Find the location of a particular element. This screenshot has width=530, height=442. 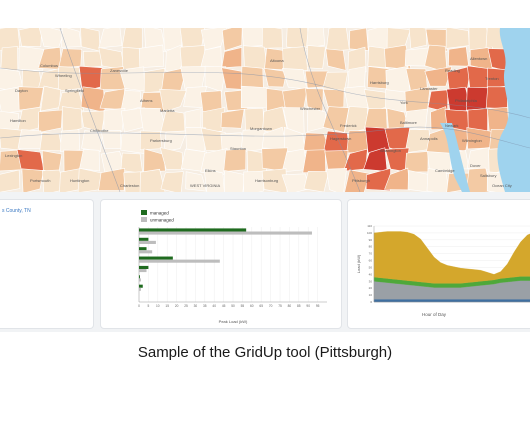

x-axis-title: Peak Load (kW) is located at coordinates (233, 321).